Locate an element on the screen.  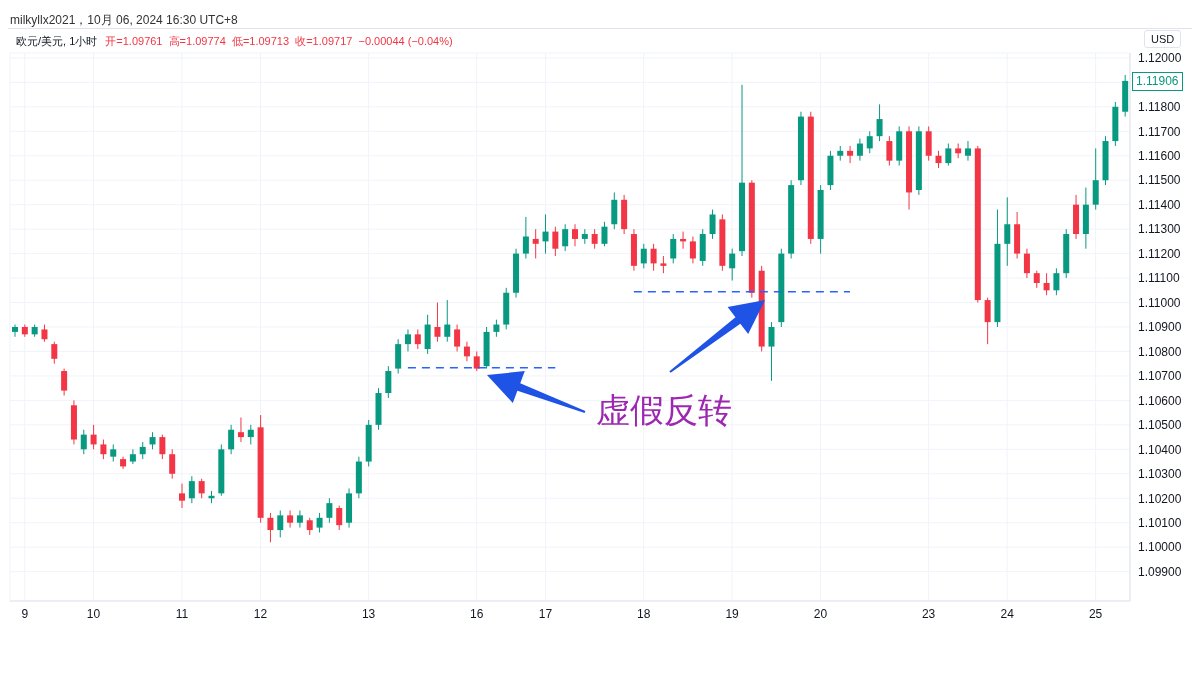
x-tick-label: 25 is located at coordinates (1095, 613).